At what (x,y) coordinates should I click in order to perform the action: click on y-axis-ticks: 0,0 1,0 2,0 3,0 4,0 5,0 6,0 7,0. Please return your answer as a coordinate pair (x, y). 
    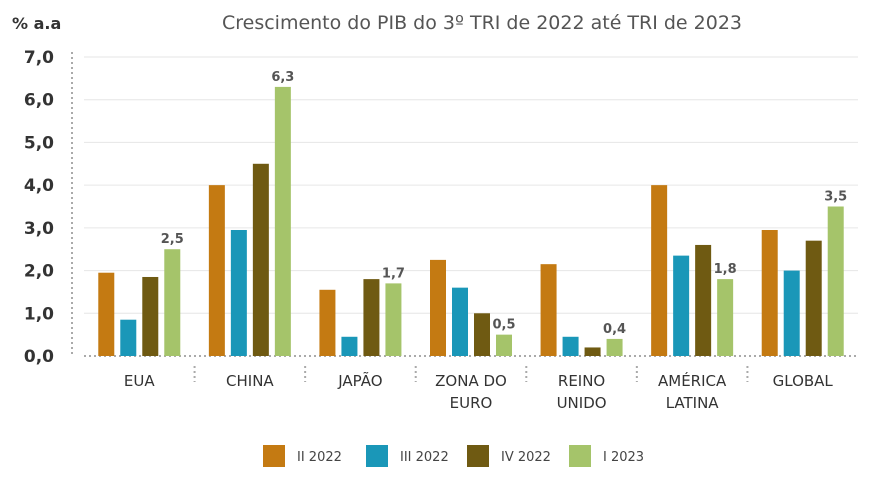
    Looking at the image, I should click on (39, 207).